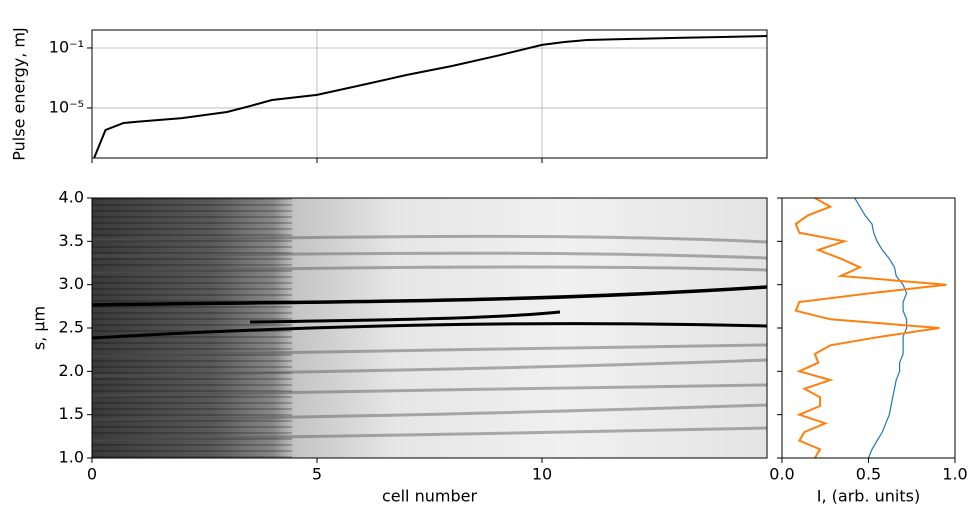  What do you see at coordinates (542, 474) in the screenshot?
I see `x-tick-label: 10` at bounding box center [542, 474].